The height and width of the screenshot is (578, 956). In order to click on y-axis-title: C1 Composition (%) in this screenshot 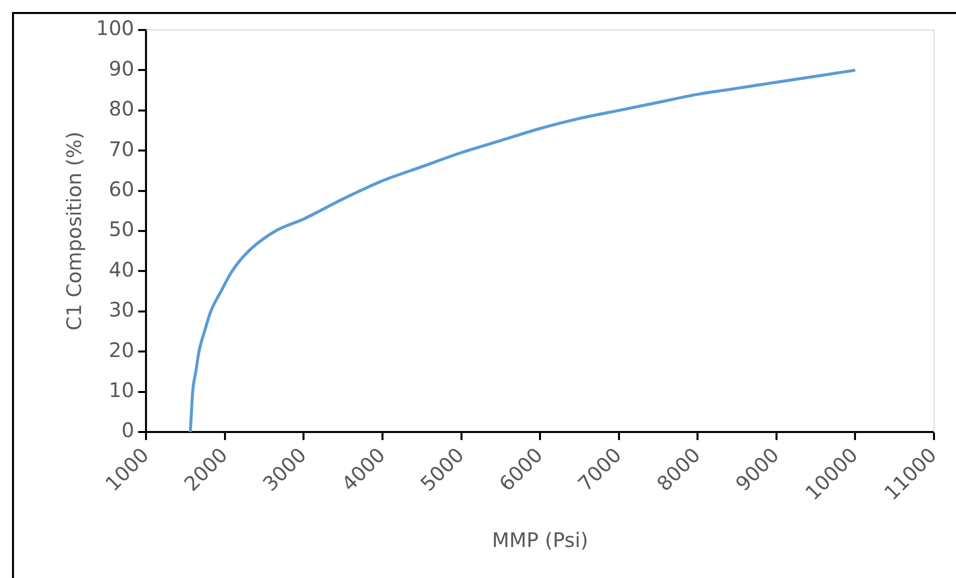, I will do `click(74, 231)`.